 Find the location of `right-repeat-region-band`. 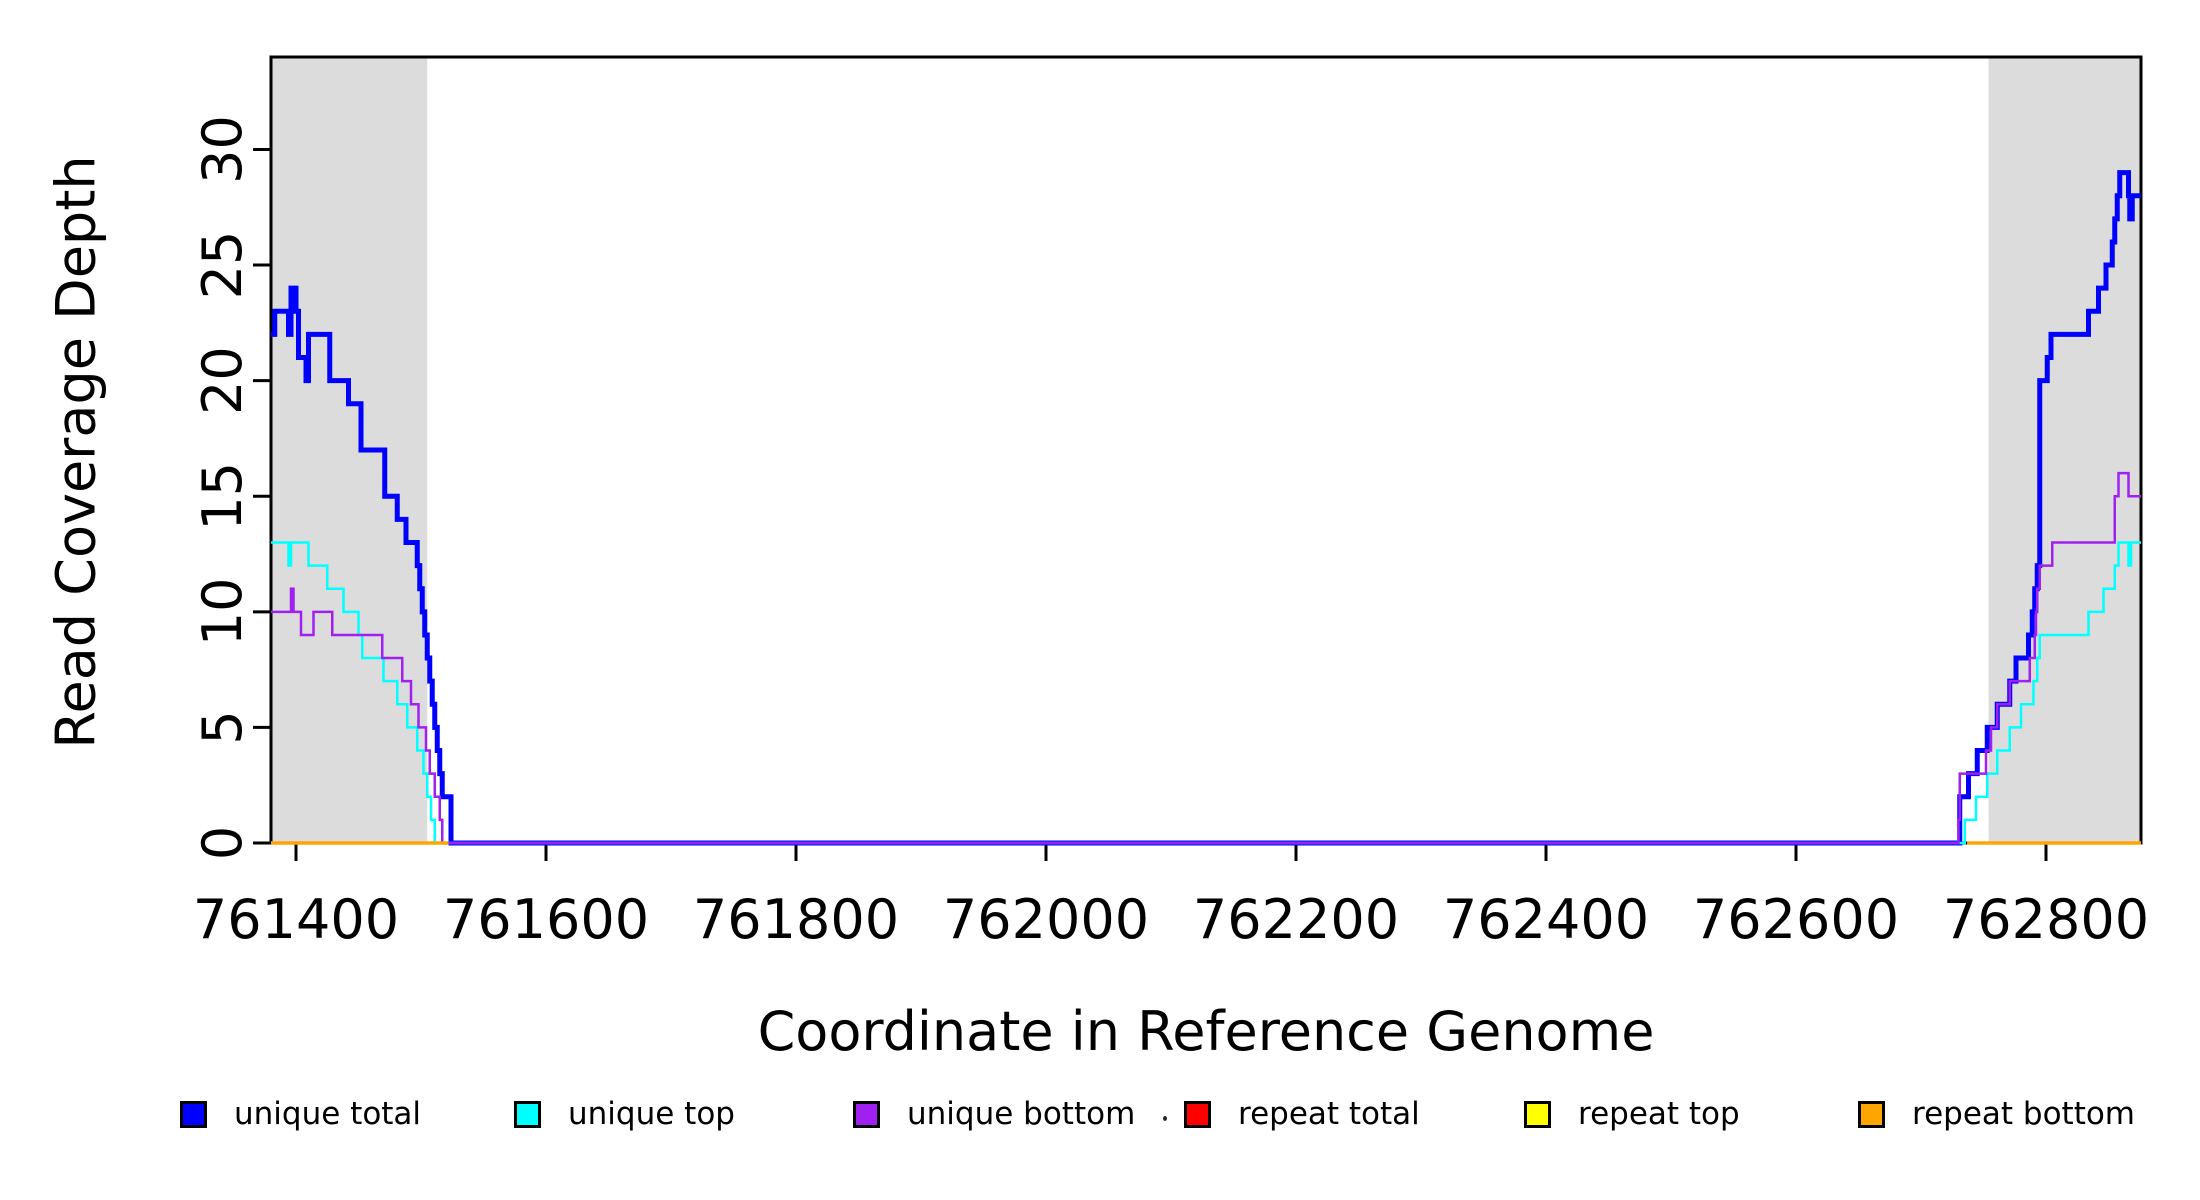

right-repeat-region-band is located at coordinates (2064, 450).